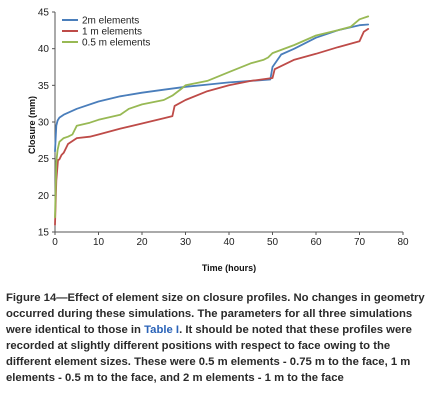  Describe the element at coordinates (44, 159) in the screenshot. I see `y-tick-label: 25` at that location.